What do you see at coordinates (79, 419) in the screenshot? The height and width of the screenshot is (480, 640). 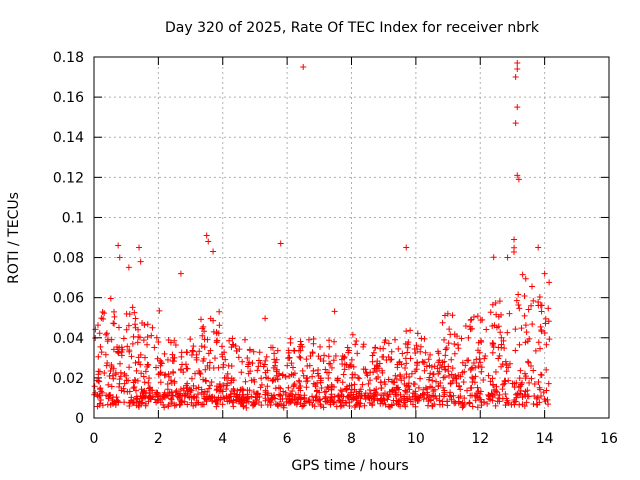 I see `y-tick-label: 0` at bounding box center [79, 419].